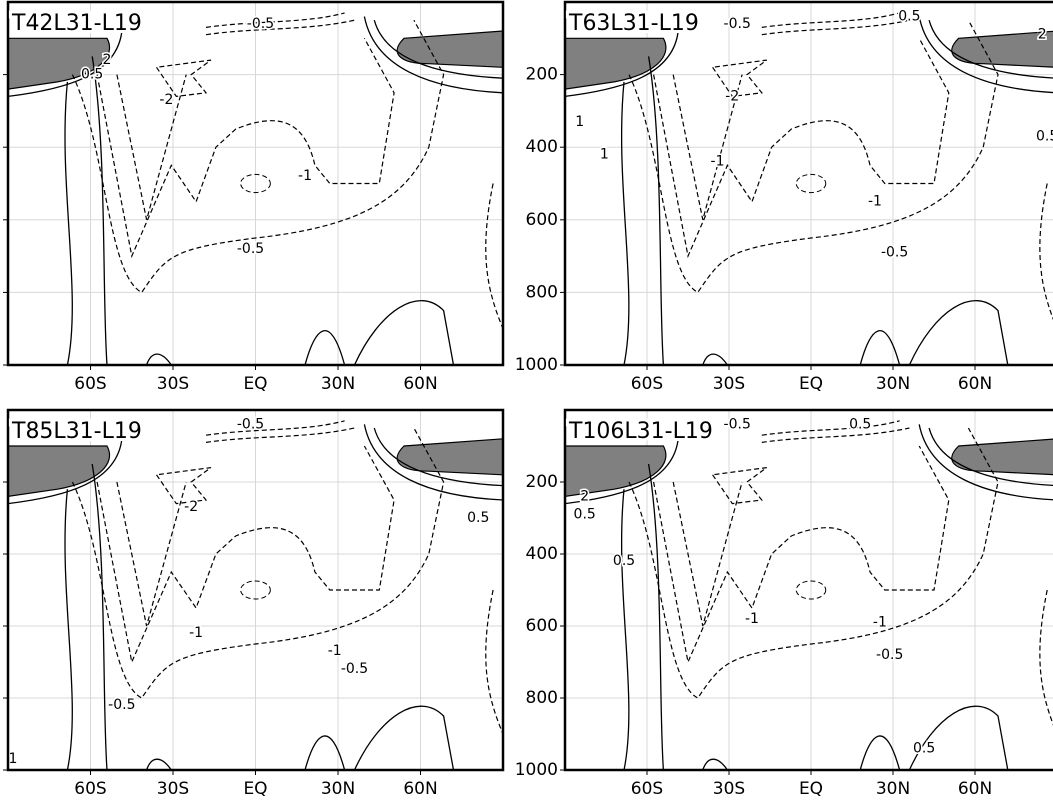  Describe the element at coordinates (640, 431) in the screenshot. I see `panel-title: T106L31-L19` at that location.